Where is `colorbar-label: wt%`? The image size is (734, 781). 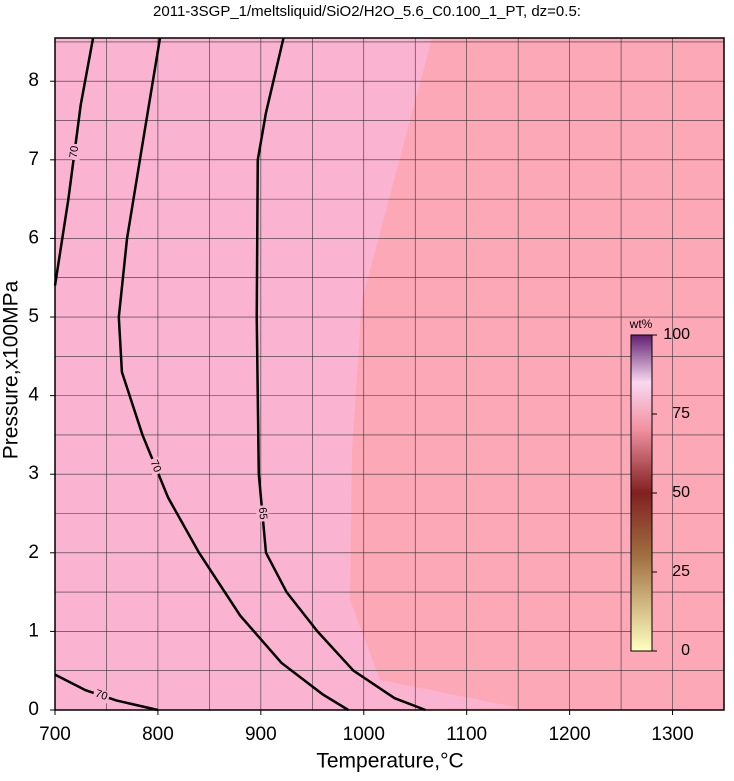
colorbar-label: wt% is located at coordinates (641, 324).